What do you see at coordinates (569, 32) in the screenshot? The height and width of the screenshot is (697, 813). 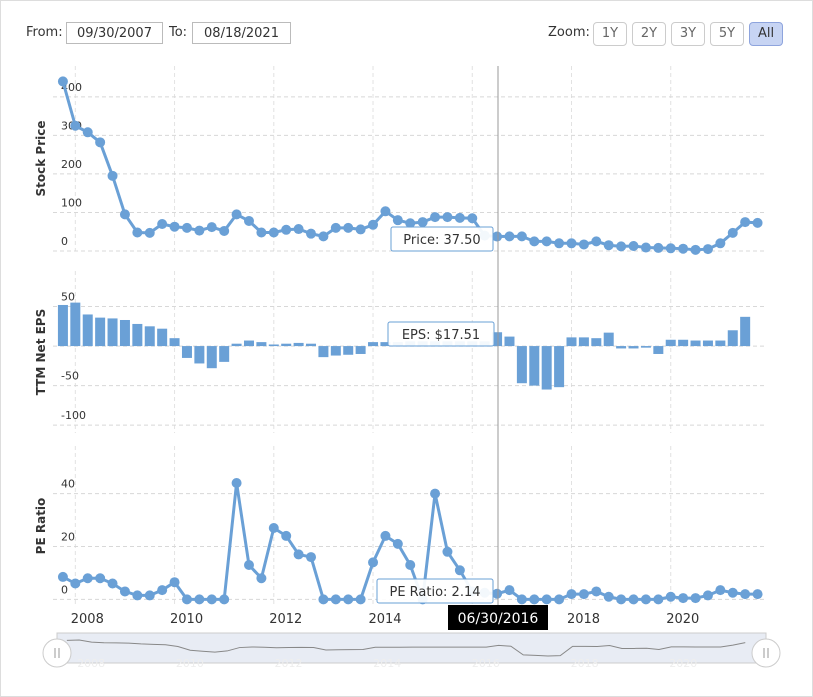 I see `zoom-label: Zoom:` at bounding box center [569, 32].